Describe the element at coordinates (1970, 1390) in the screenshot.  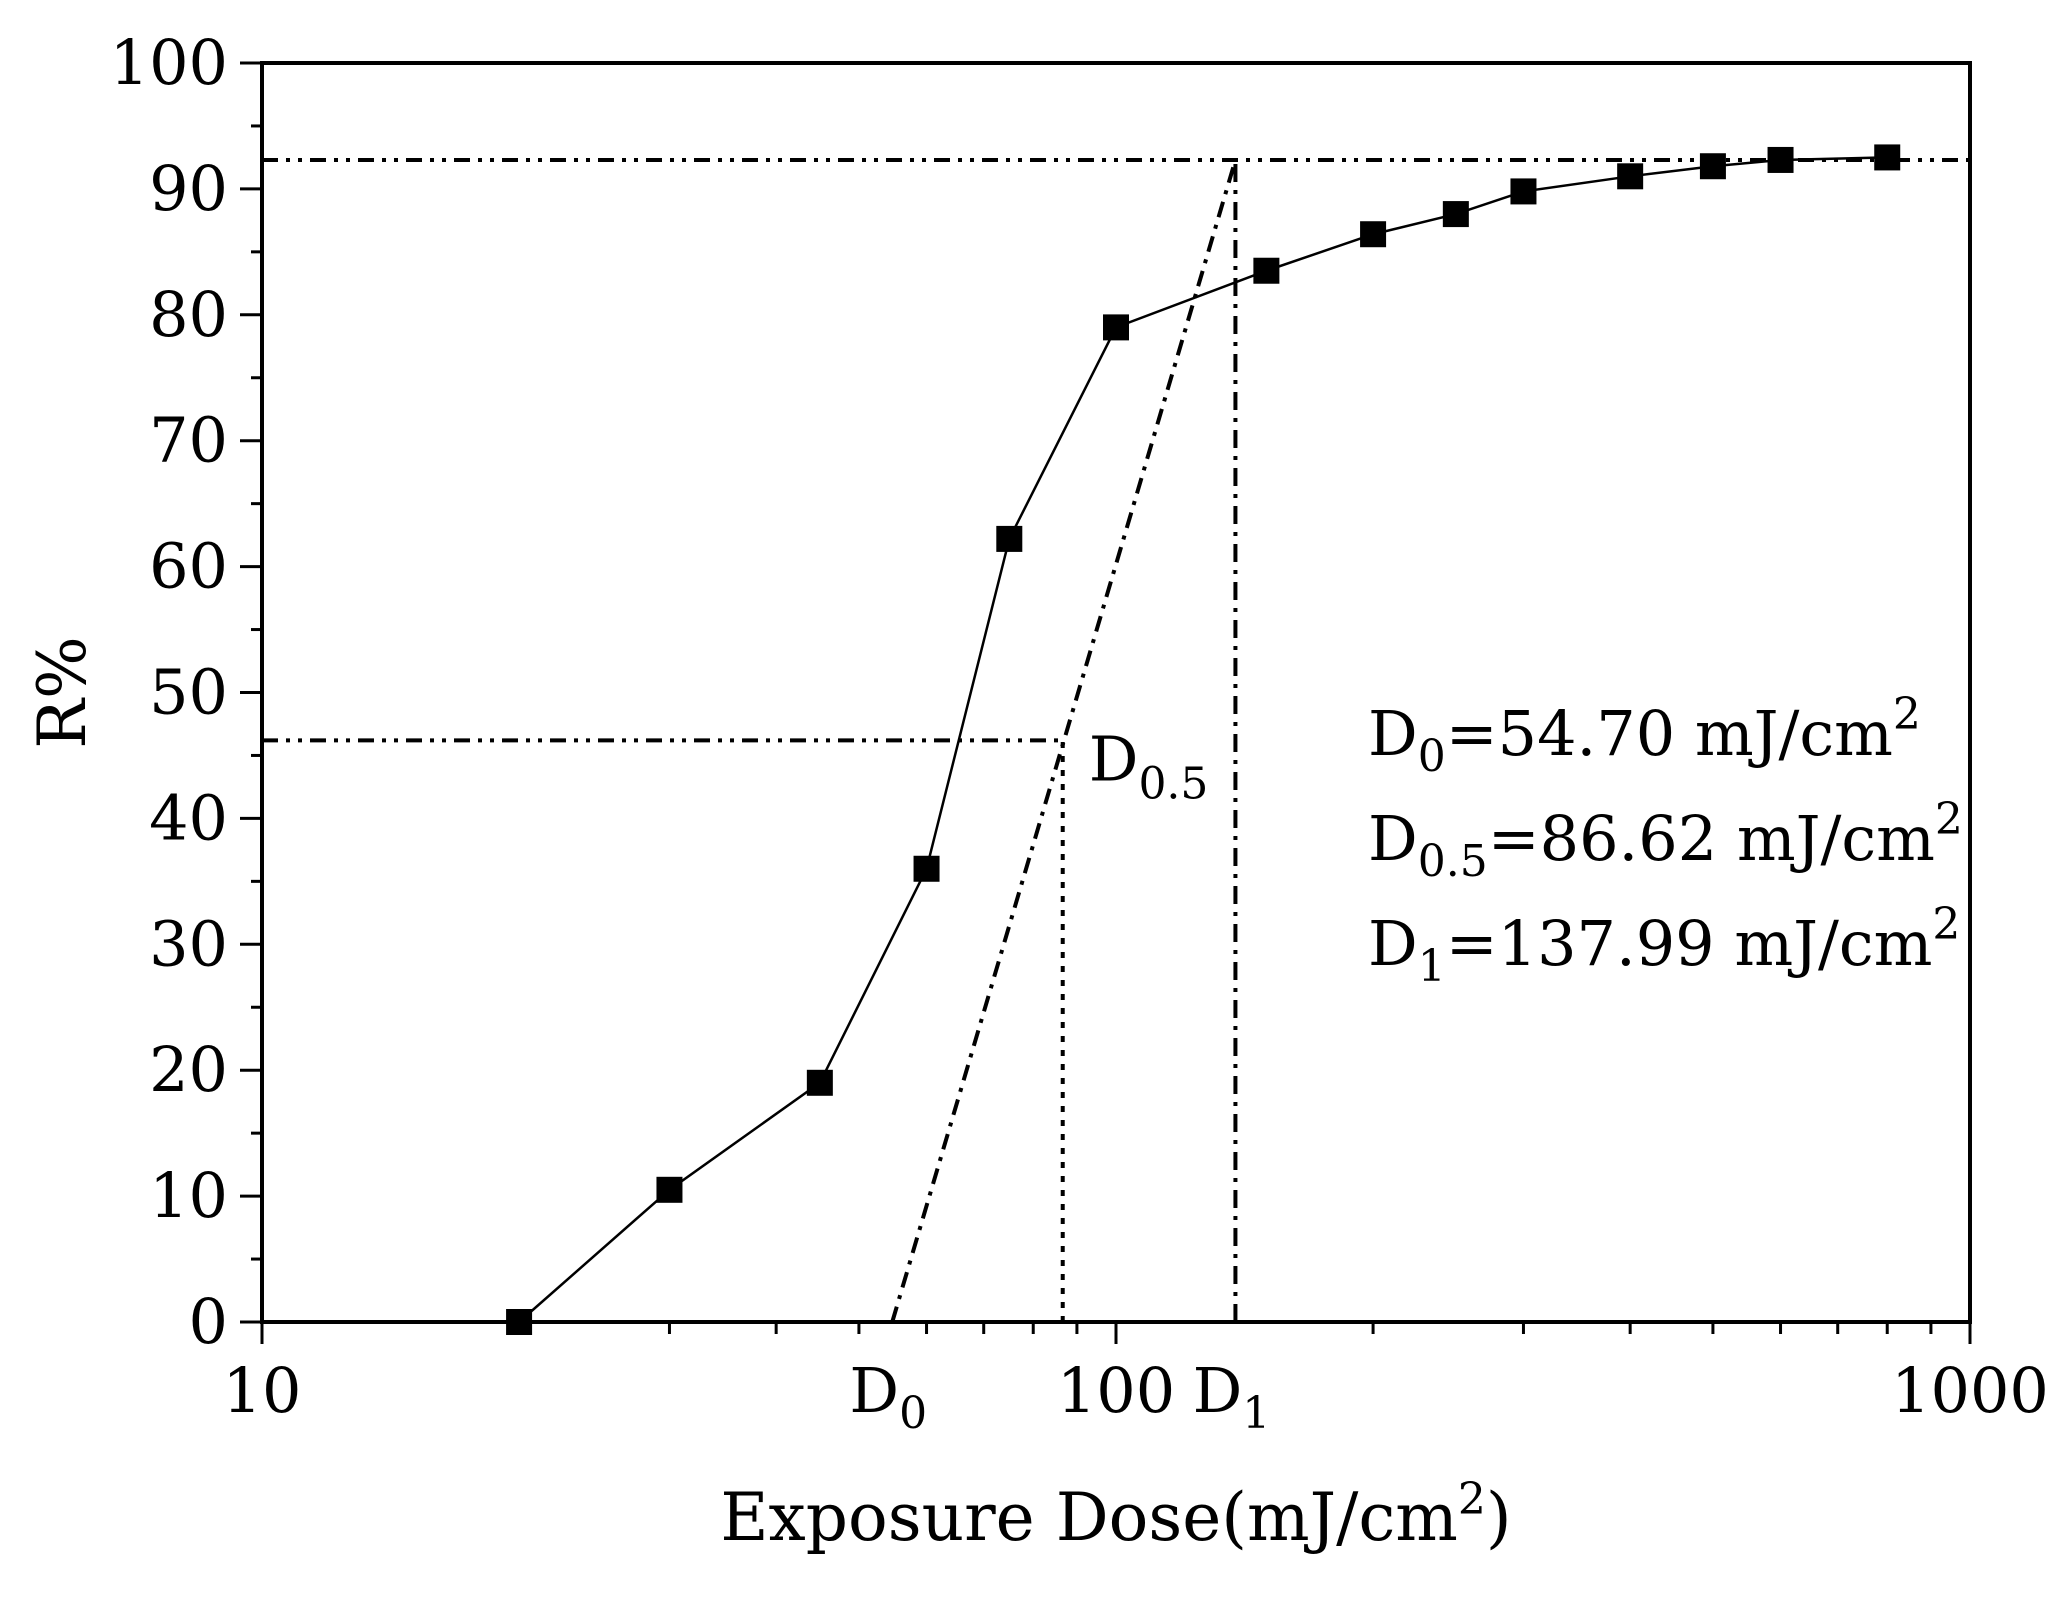
I see `x-tick-label: 1000` at that location.